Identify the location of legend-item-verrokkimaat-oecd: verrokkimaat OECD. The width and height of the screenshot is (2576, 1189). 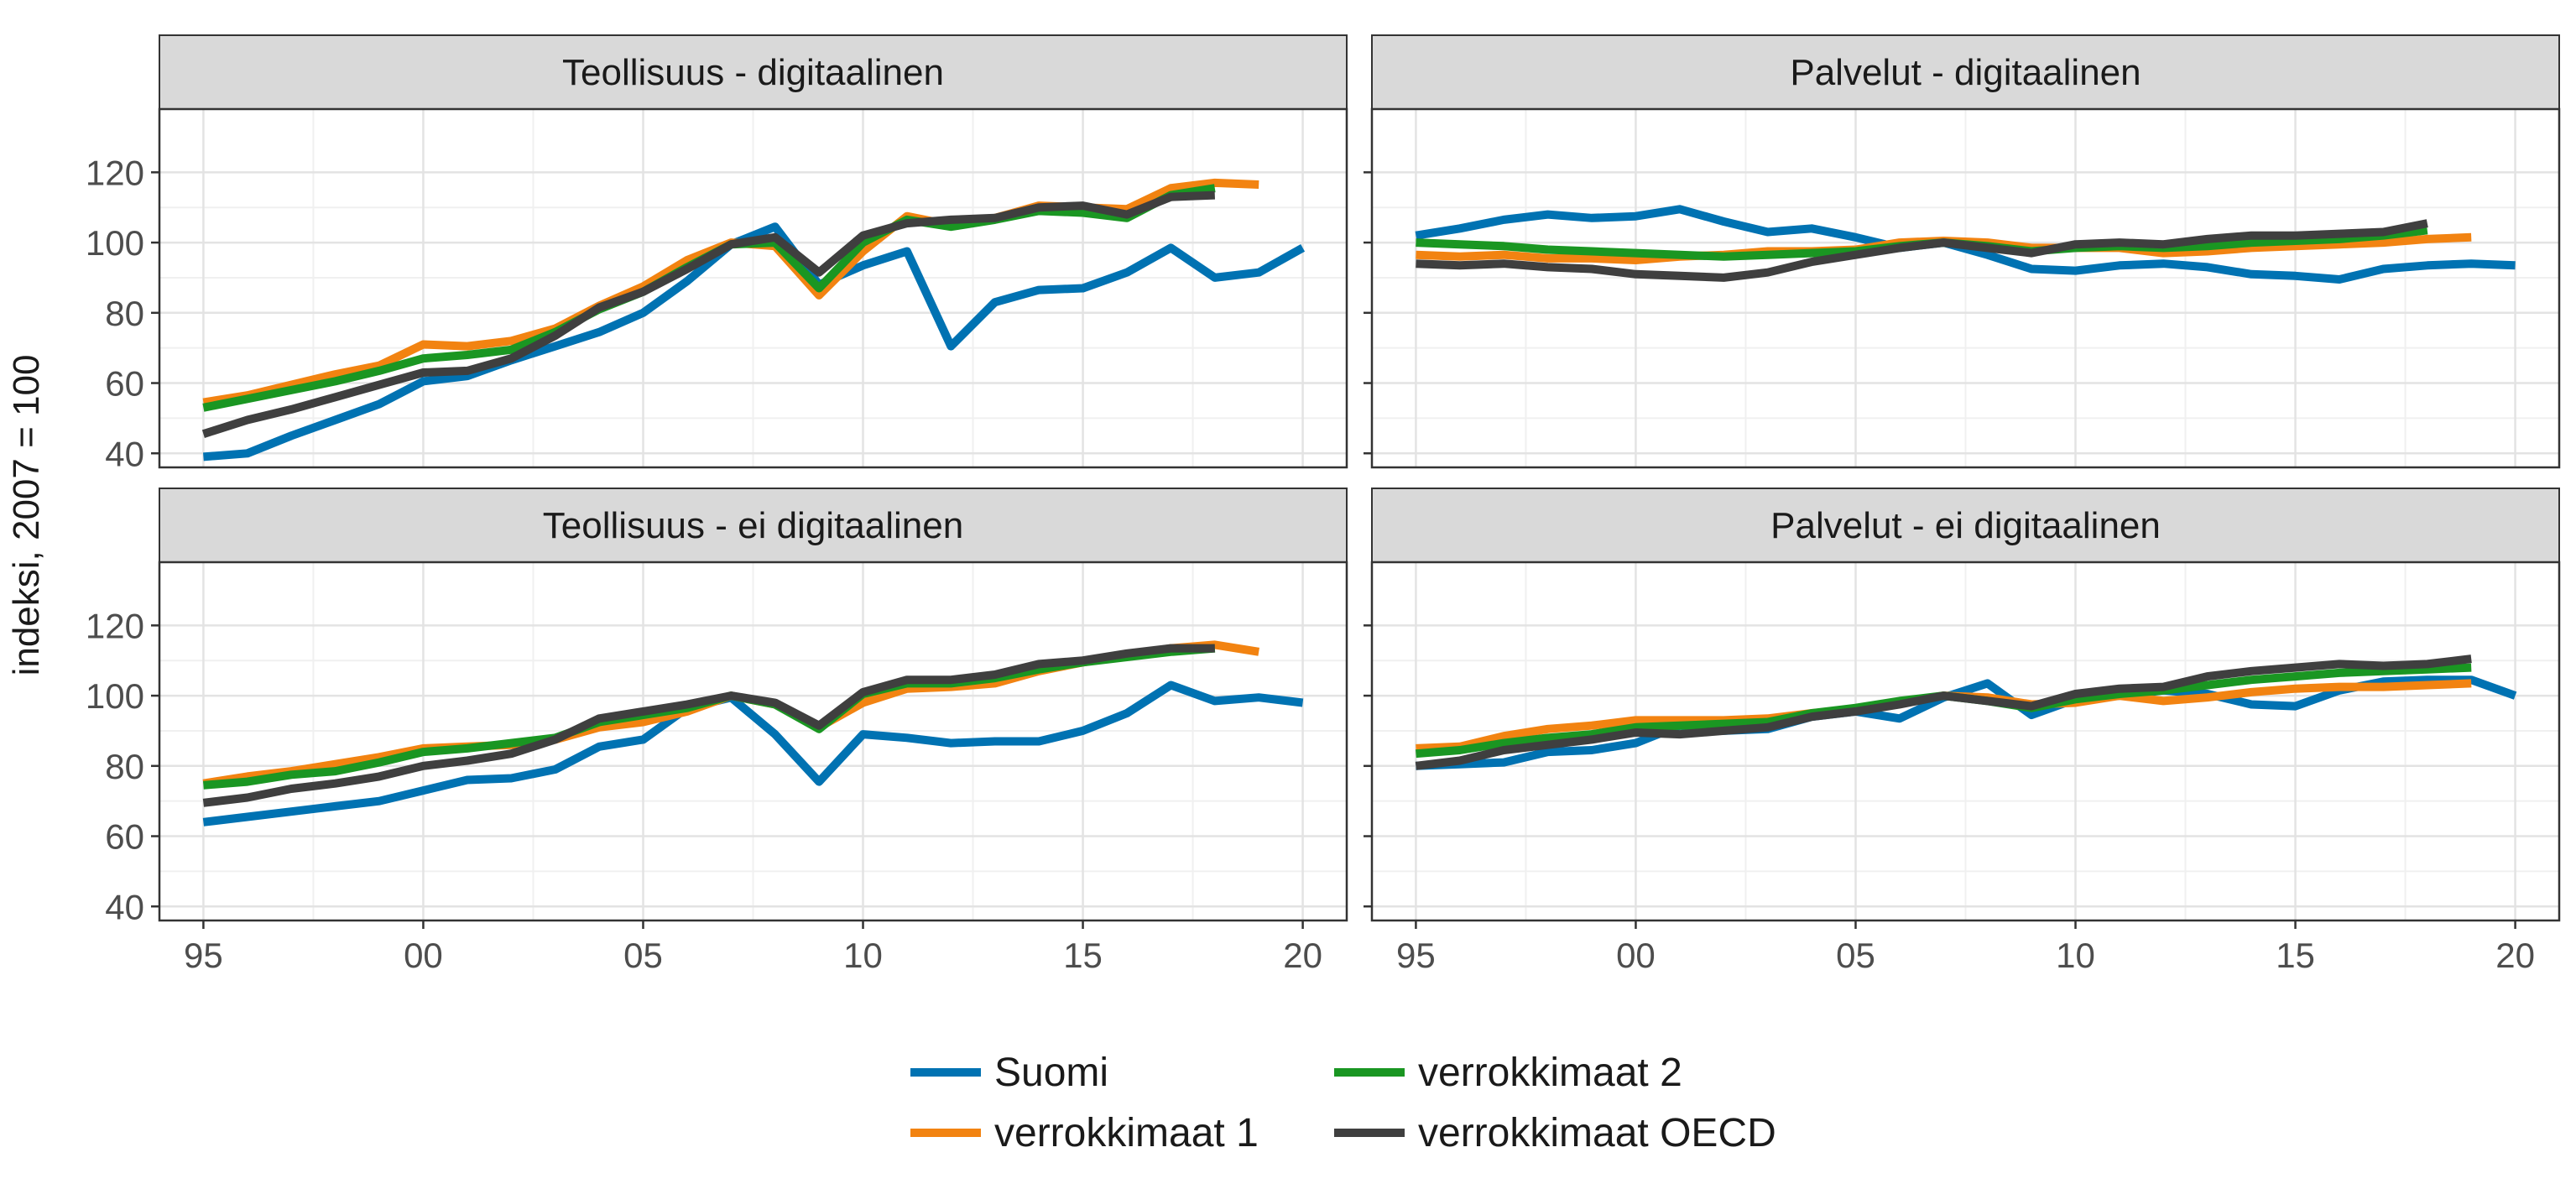
(1555, 1133).